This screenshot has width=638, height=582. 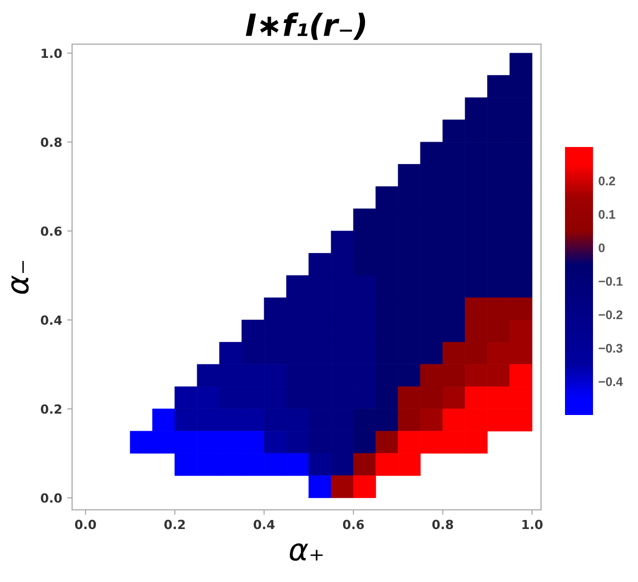 I want to click on color-bar-label: −0.4, so click(x=610, y=381).